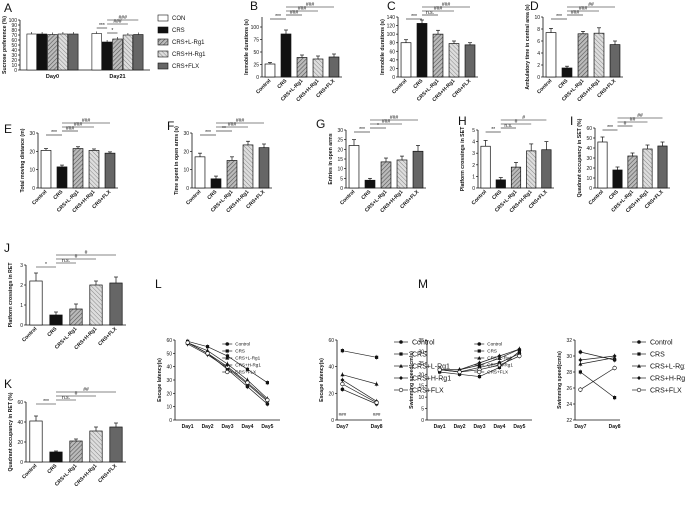  What do you see at coordinates (242, 344) in the screenshot?
I see `legend-label: Control` at bounding box center [242, 344].